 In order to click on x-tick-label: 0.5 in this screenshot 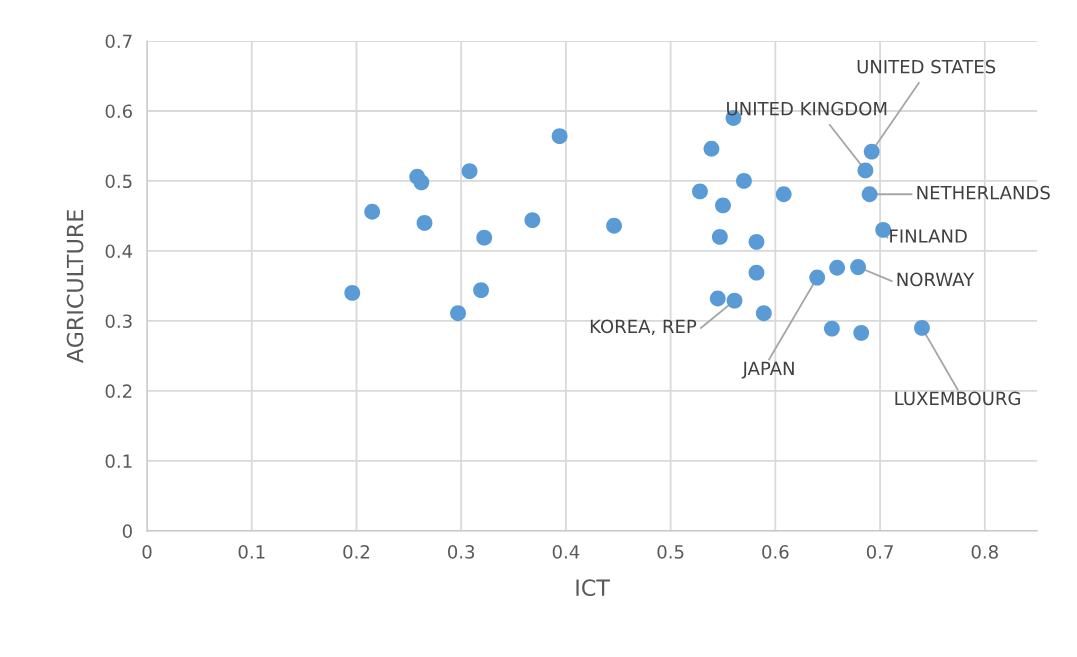, I will do `click(670, 552)`.